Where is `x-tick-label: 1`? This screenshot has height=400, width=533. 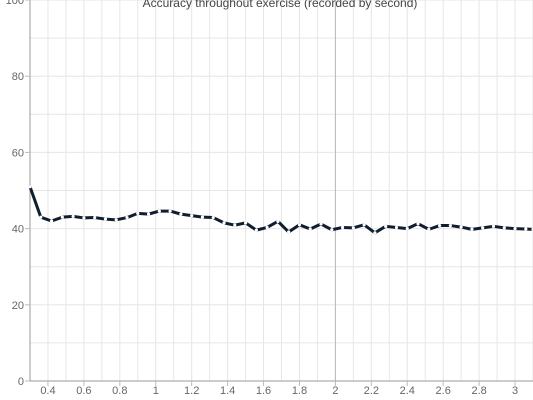
x-tick-label: 1 is located at coordinates (156, 391).